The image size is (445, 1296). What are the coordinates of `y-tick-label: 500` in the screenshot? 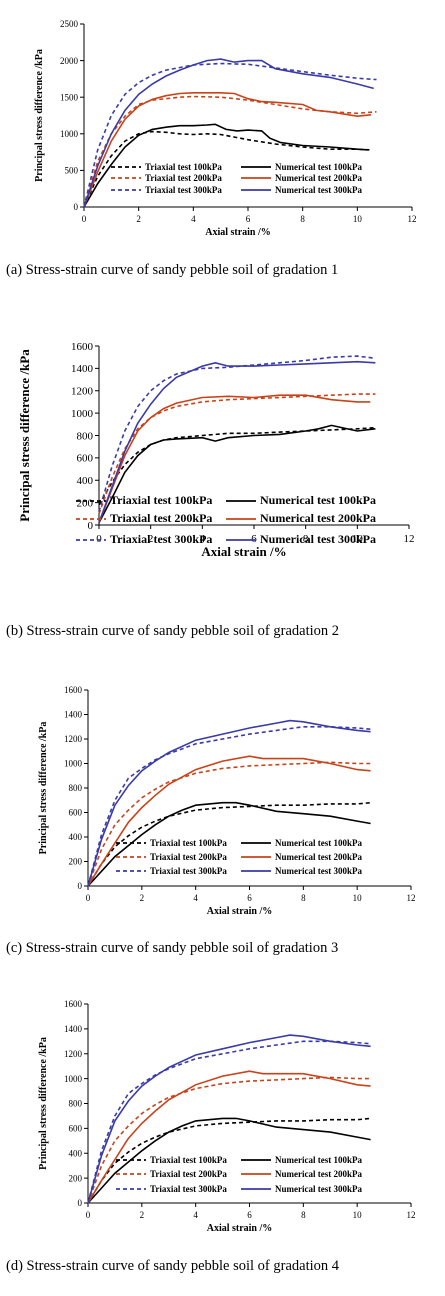 It's located at (72, 171).